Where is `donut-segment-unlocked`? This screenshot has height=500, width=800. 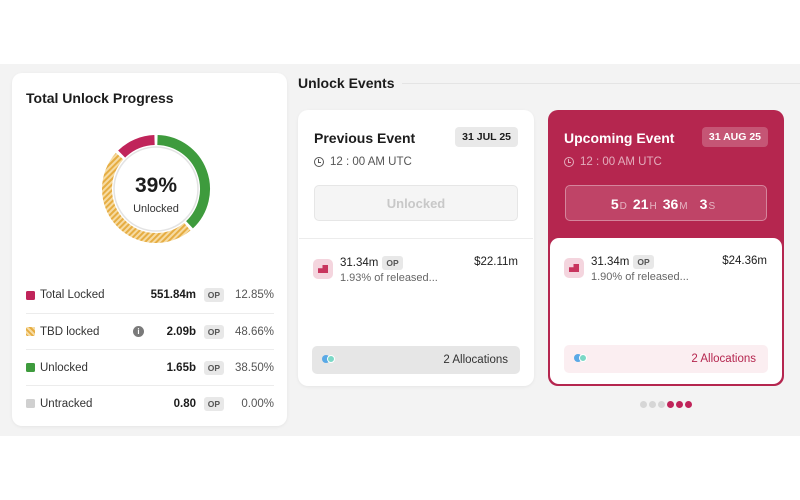
donut-segment-unlocked is located at coordinates (183, 182).